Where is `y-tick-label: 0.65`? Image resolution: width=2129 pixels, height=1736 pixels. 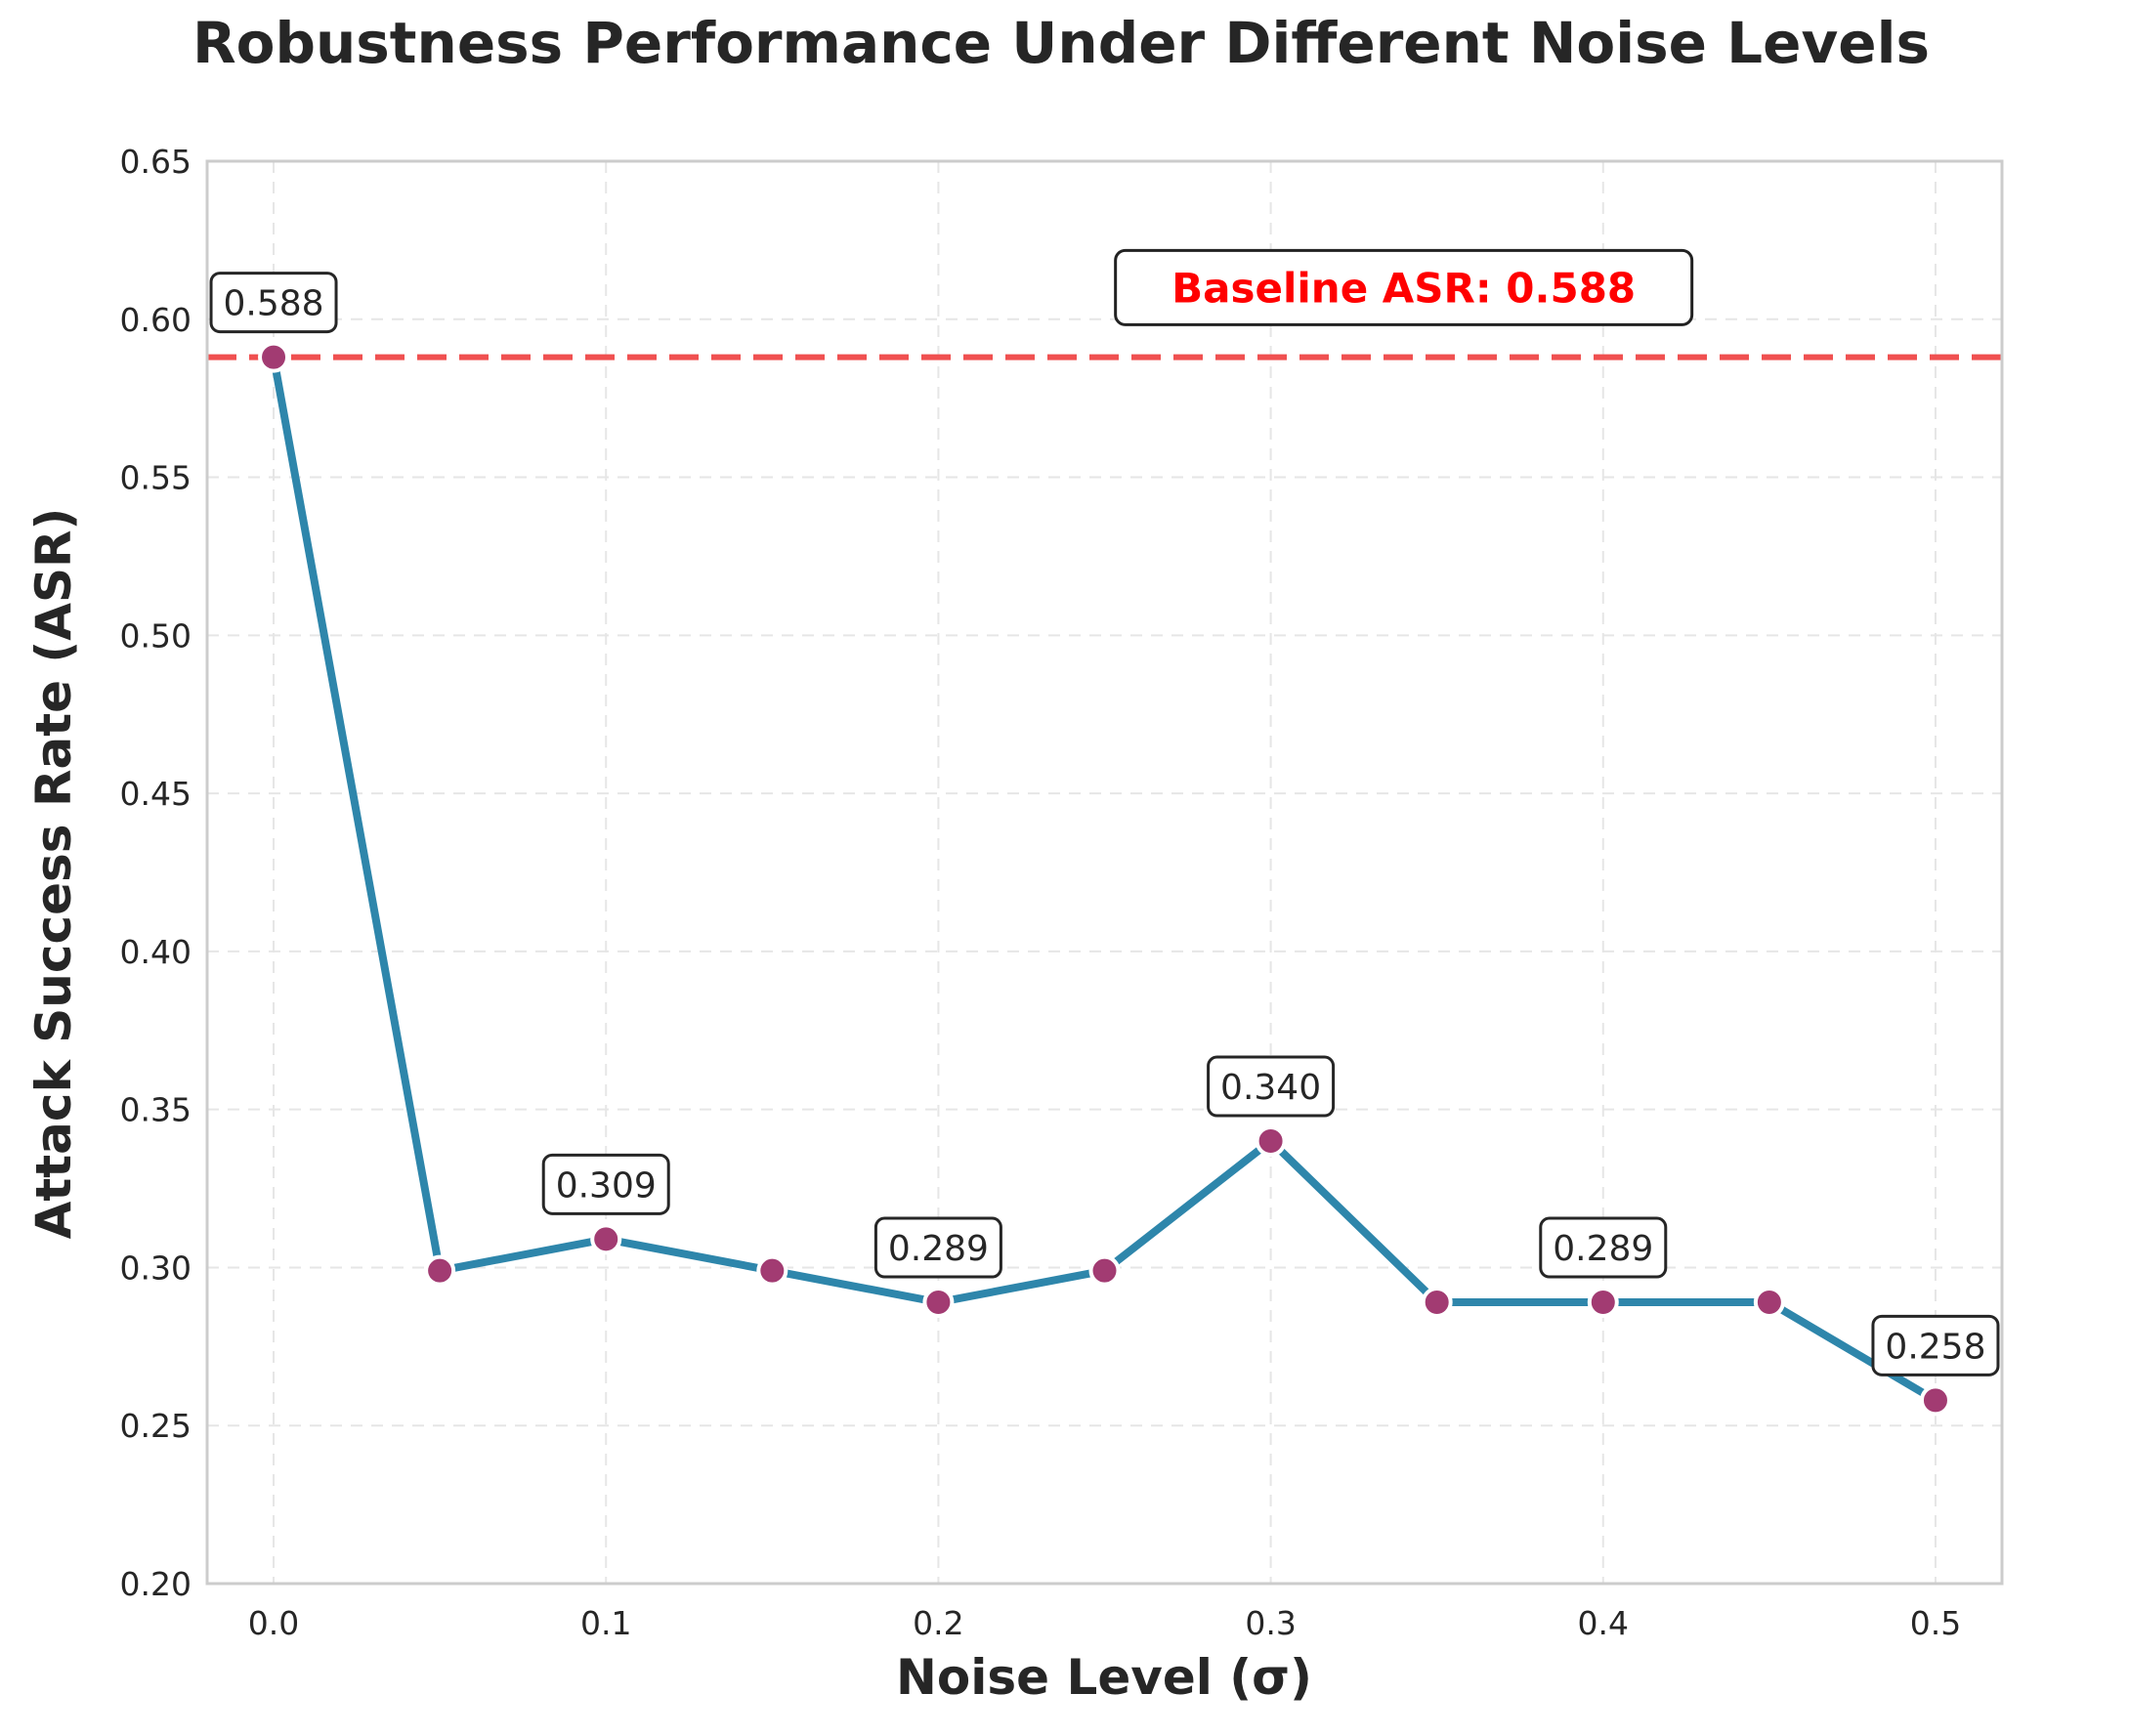 y-tick-label: 0.65 is located at coordinates (156, 162).